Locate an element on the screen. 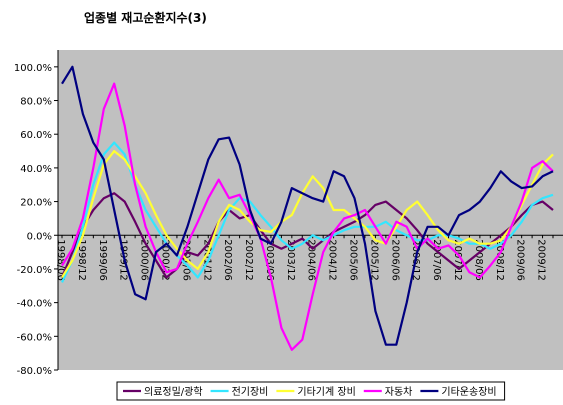 The height and width of the screenshot is (405, 563). x-tick-label: 1998/06 is located at coordinates (60, 260).